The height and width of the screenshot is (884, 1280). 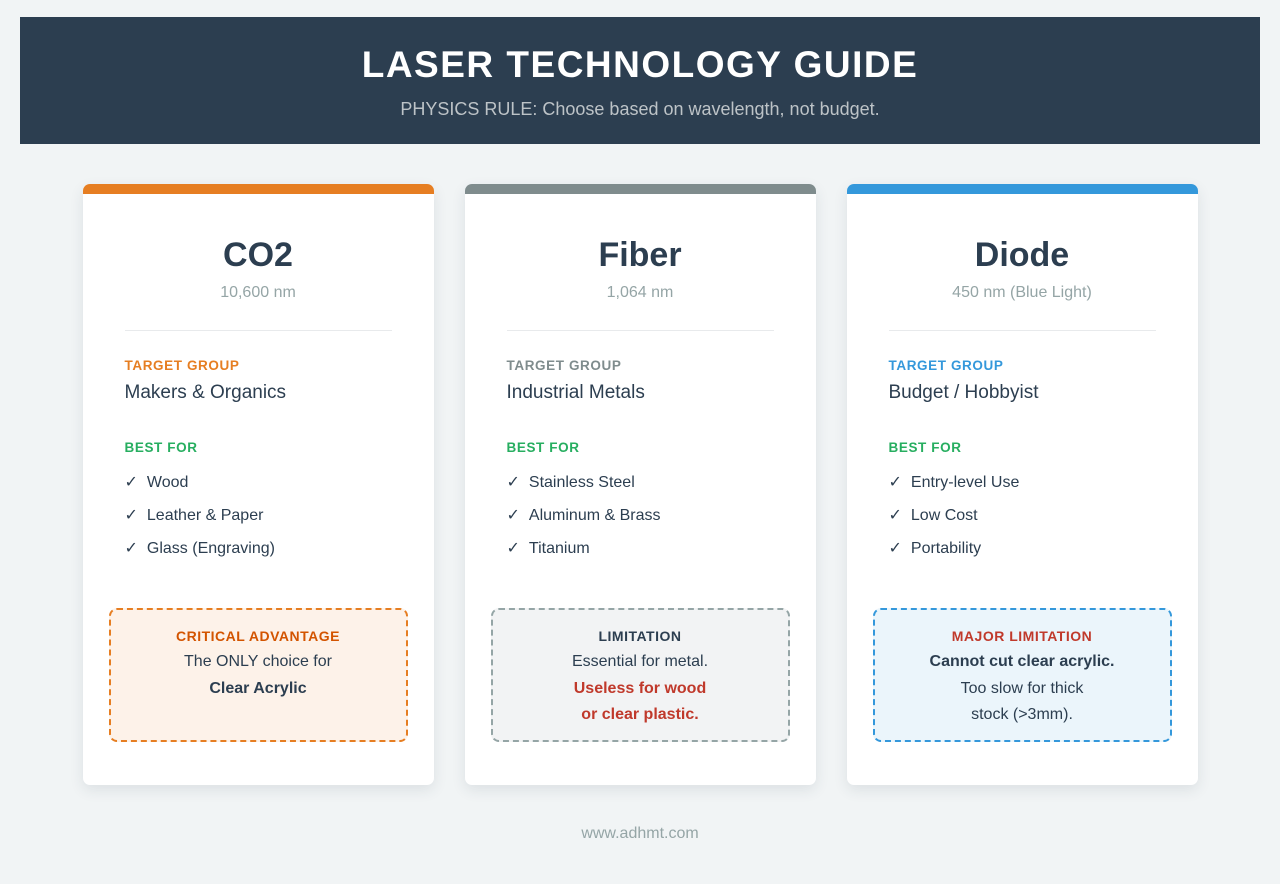 What do you see at coordinates (640, 715) in the screenshot?
I see `callout-line: or clear plastic.` at bounding box center [640, 715].